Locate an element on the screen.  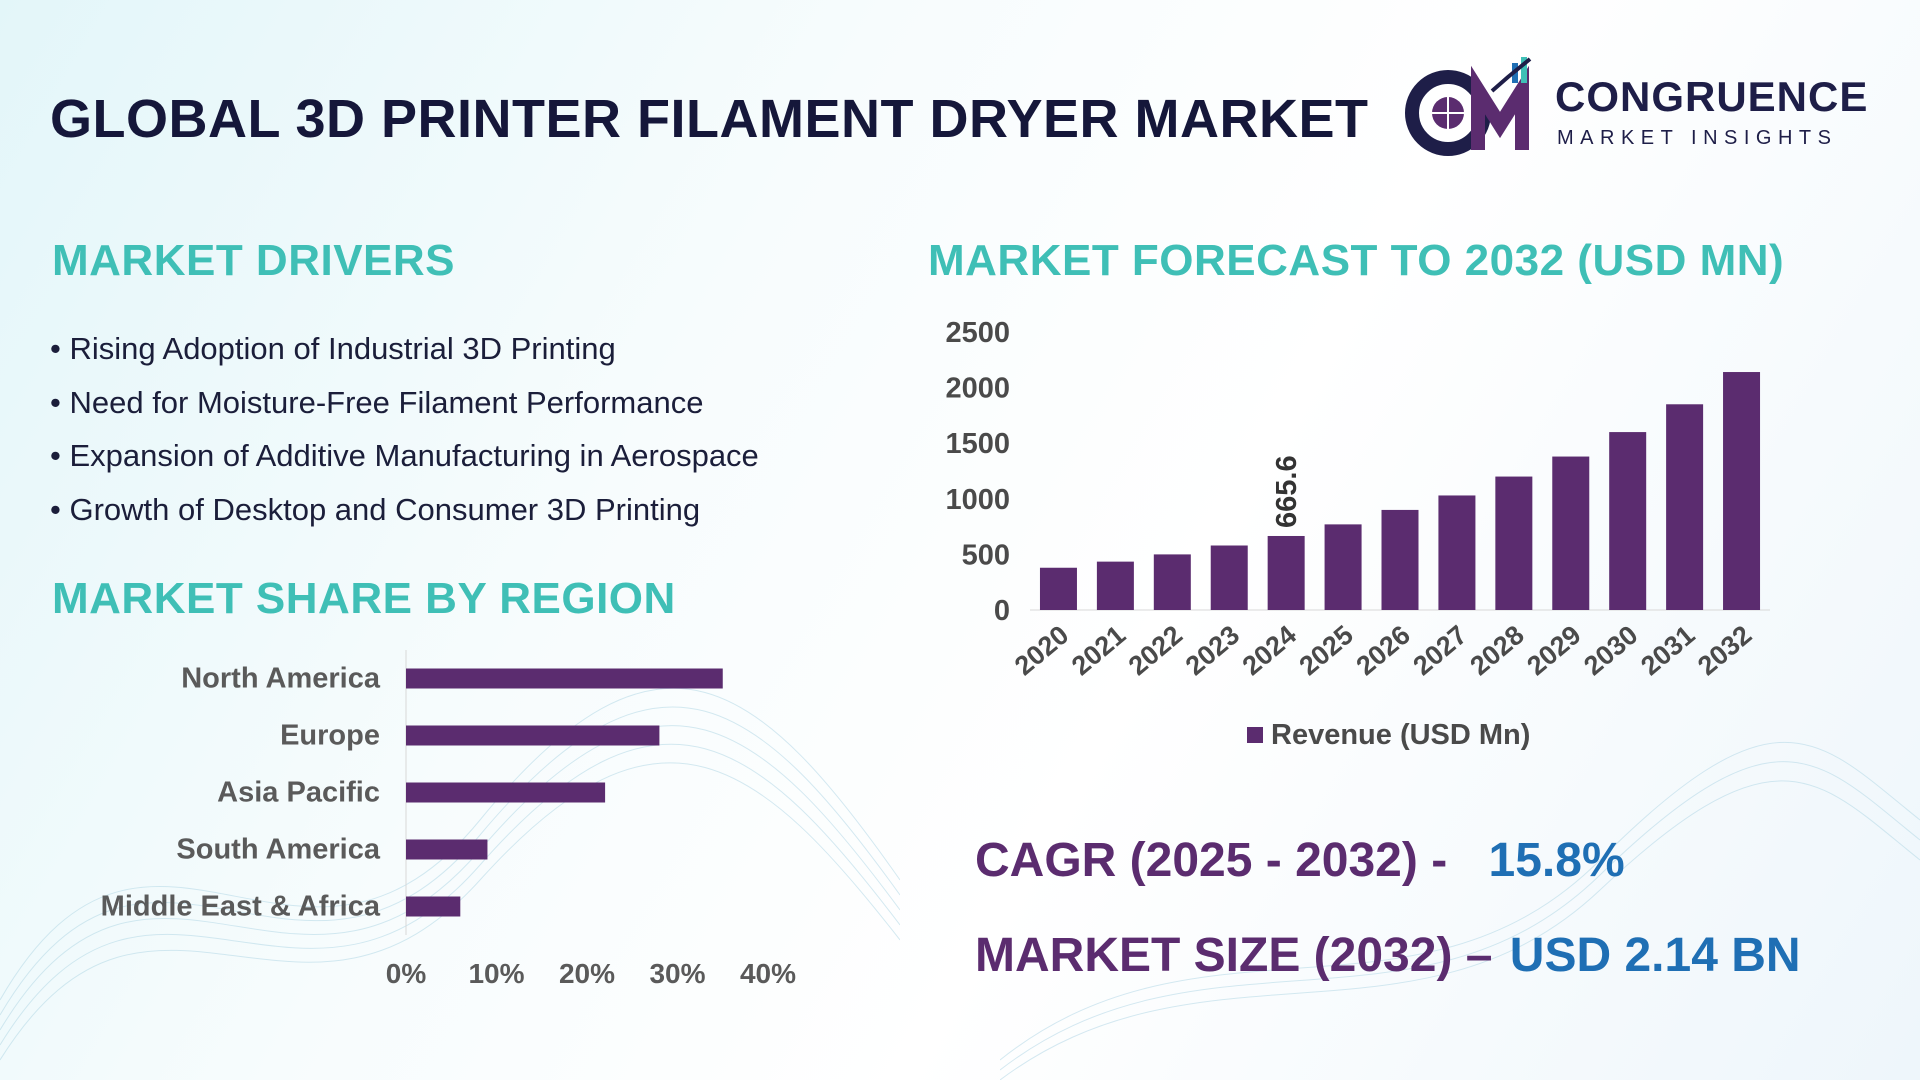
tick-label: 500 is located at coordinates (986, 555).